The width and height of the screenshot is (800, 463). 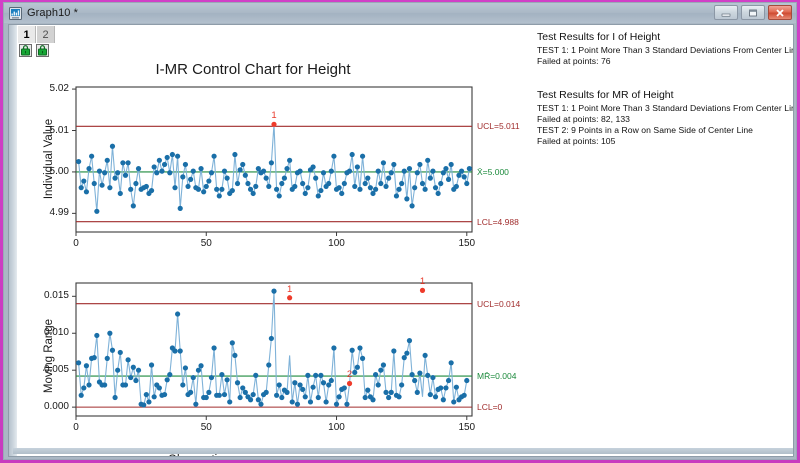 What do you see at coordinates (498, 221) in the screenshot?
I see `individuals-lcl-label: LCL=4.988` at bounding box center [498, 221].